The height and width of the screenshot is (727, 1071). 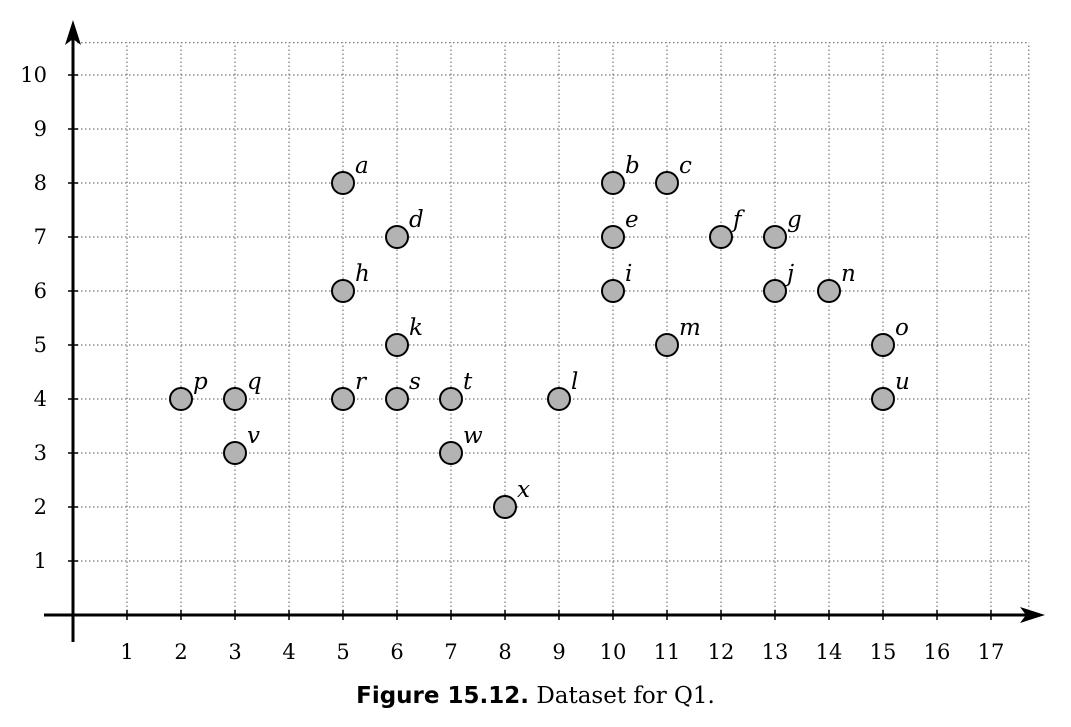 What do you see at coordinates (33, 75) in the screenshot?
I see `y-tick-label: 10` at bounding box center [33, 75].